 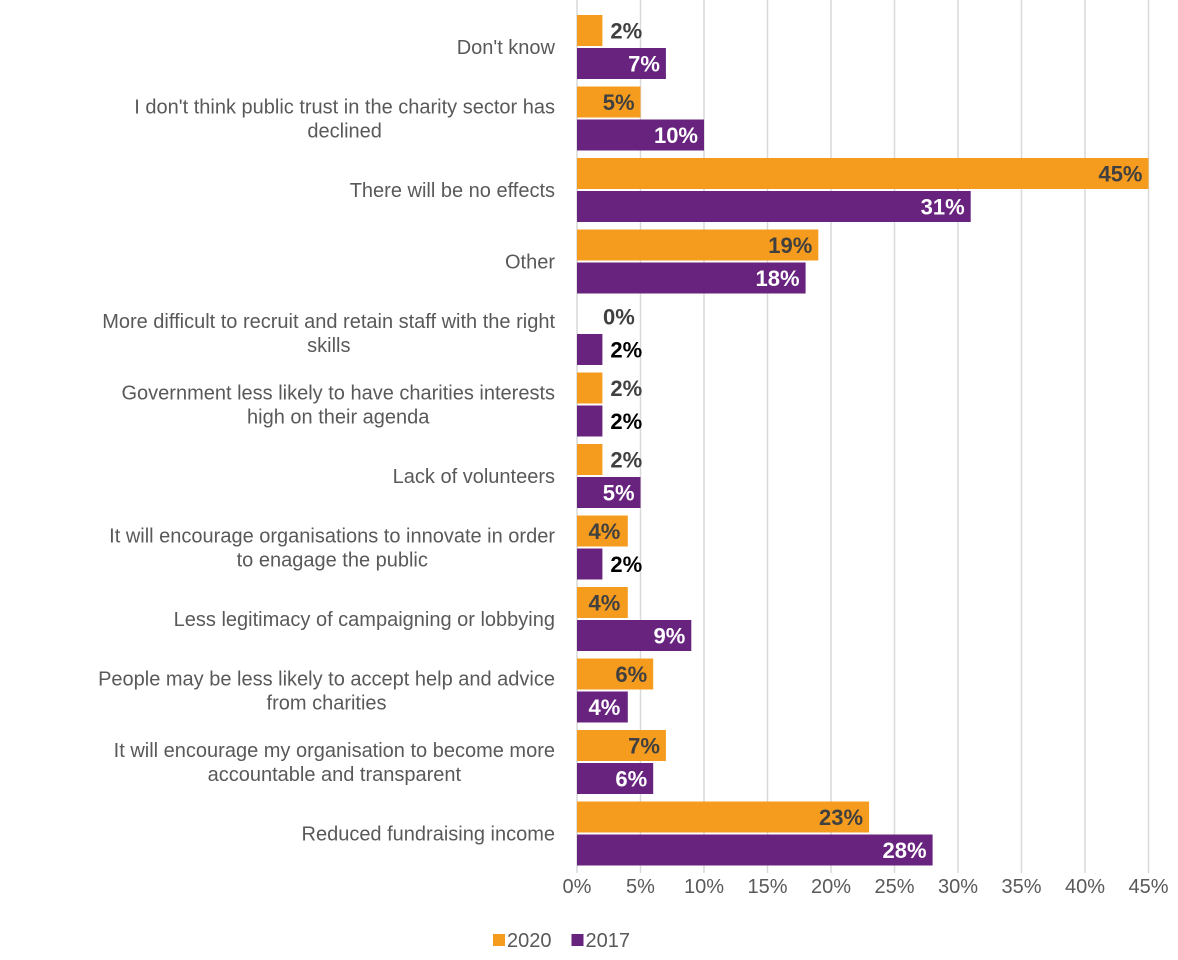 What do you see at coordinates (619, 493) in the screenshot?
I see `data-label-2017: 5%` at bounding box center [619, 493].